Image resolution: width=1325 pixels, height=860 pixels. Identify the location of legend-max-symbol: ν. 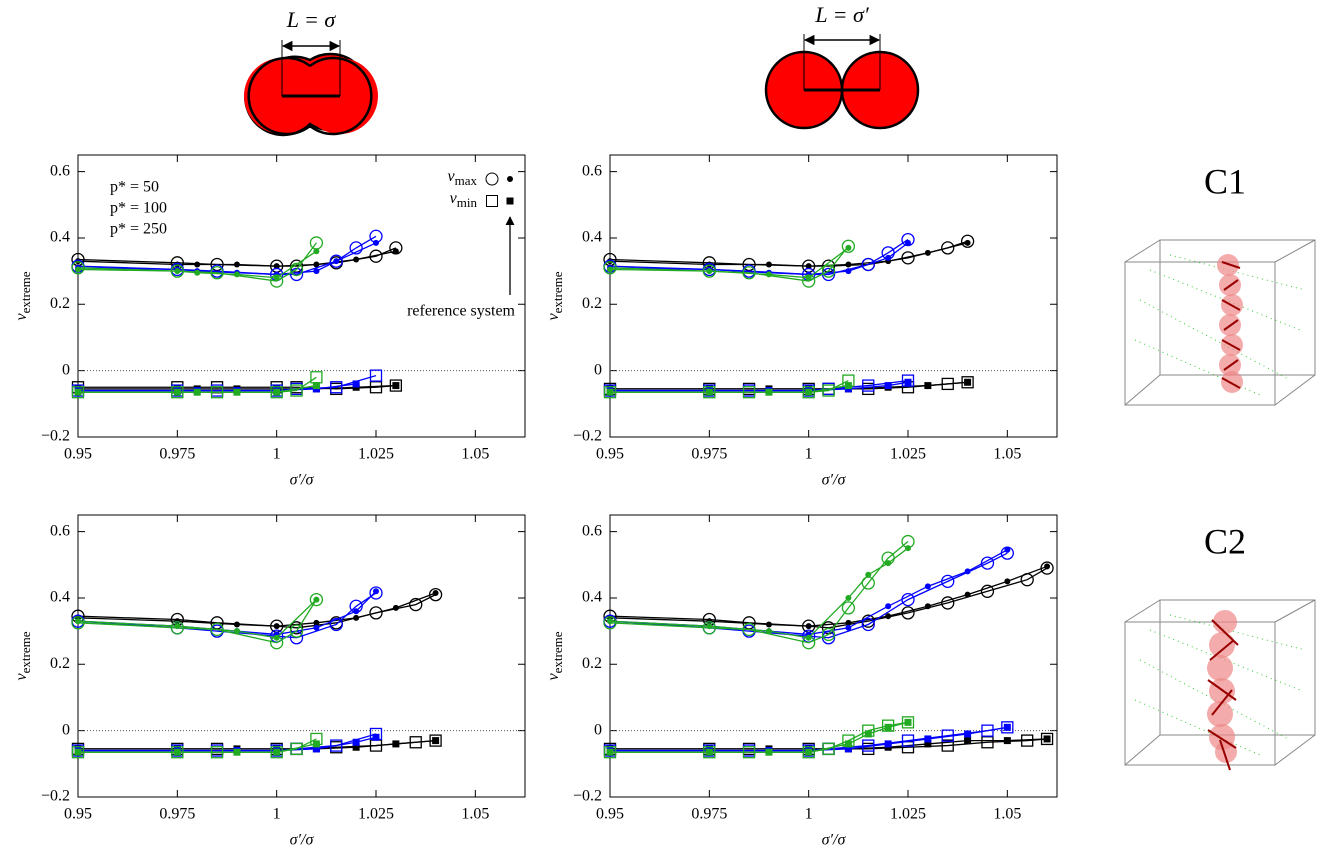
(452, 176).